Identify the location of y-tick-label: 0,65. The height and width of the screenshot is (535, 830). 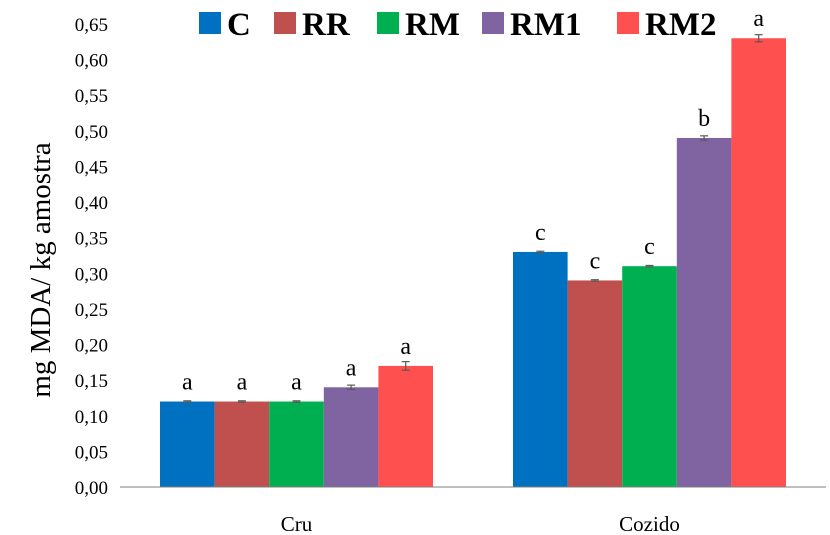
(91, 25).